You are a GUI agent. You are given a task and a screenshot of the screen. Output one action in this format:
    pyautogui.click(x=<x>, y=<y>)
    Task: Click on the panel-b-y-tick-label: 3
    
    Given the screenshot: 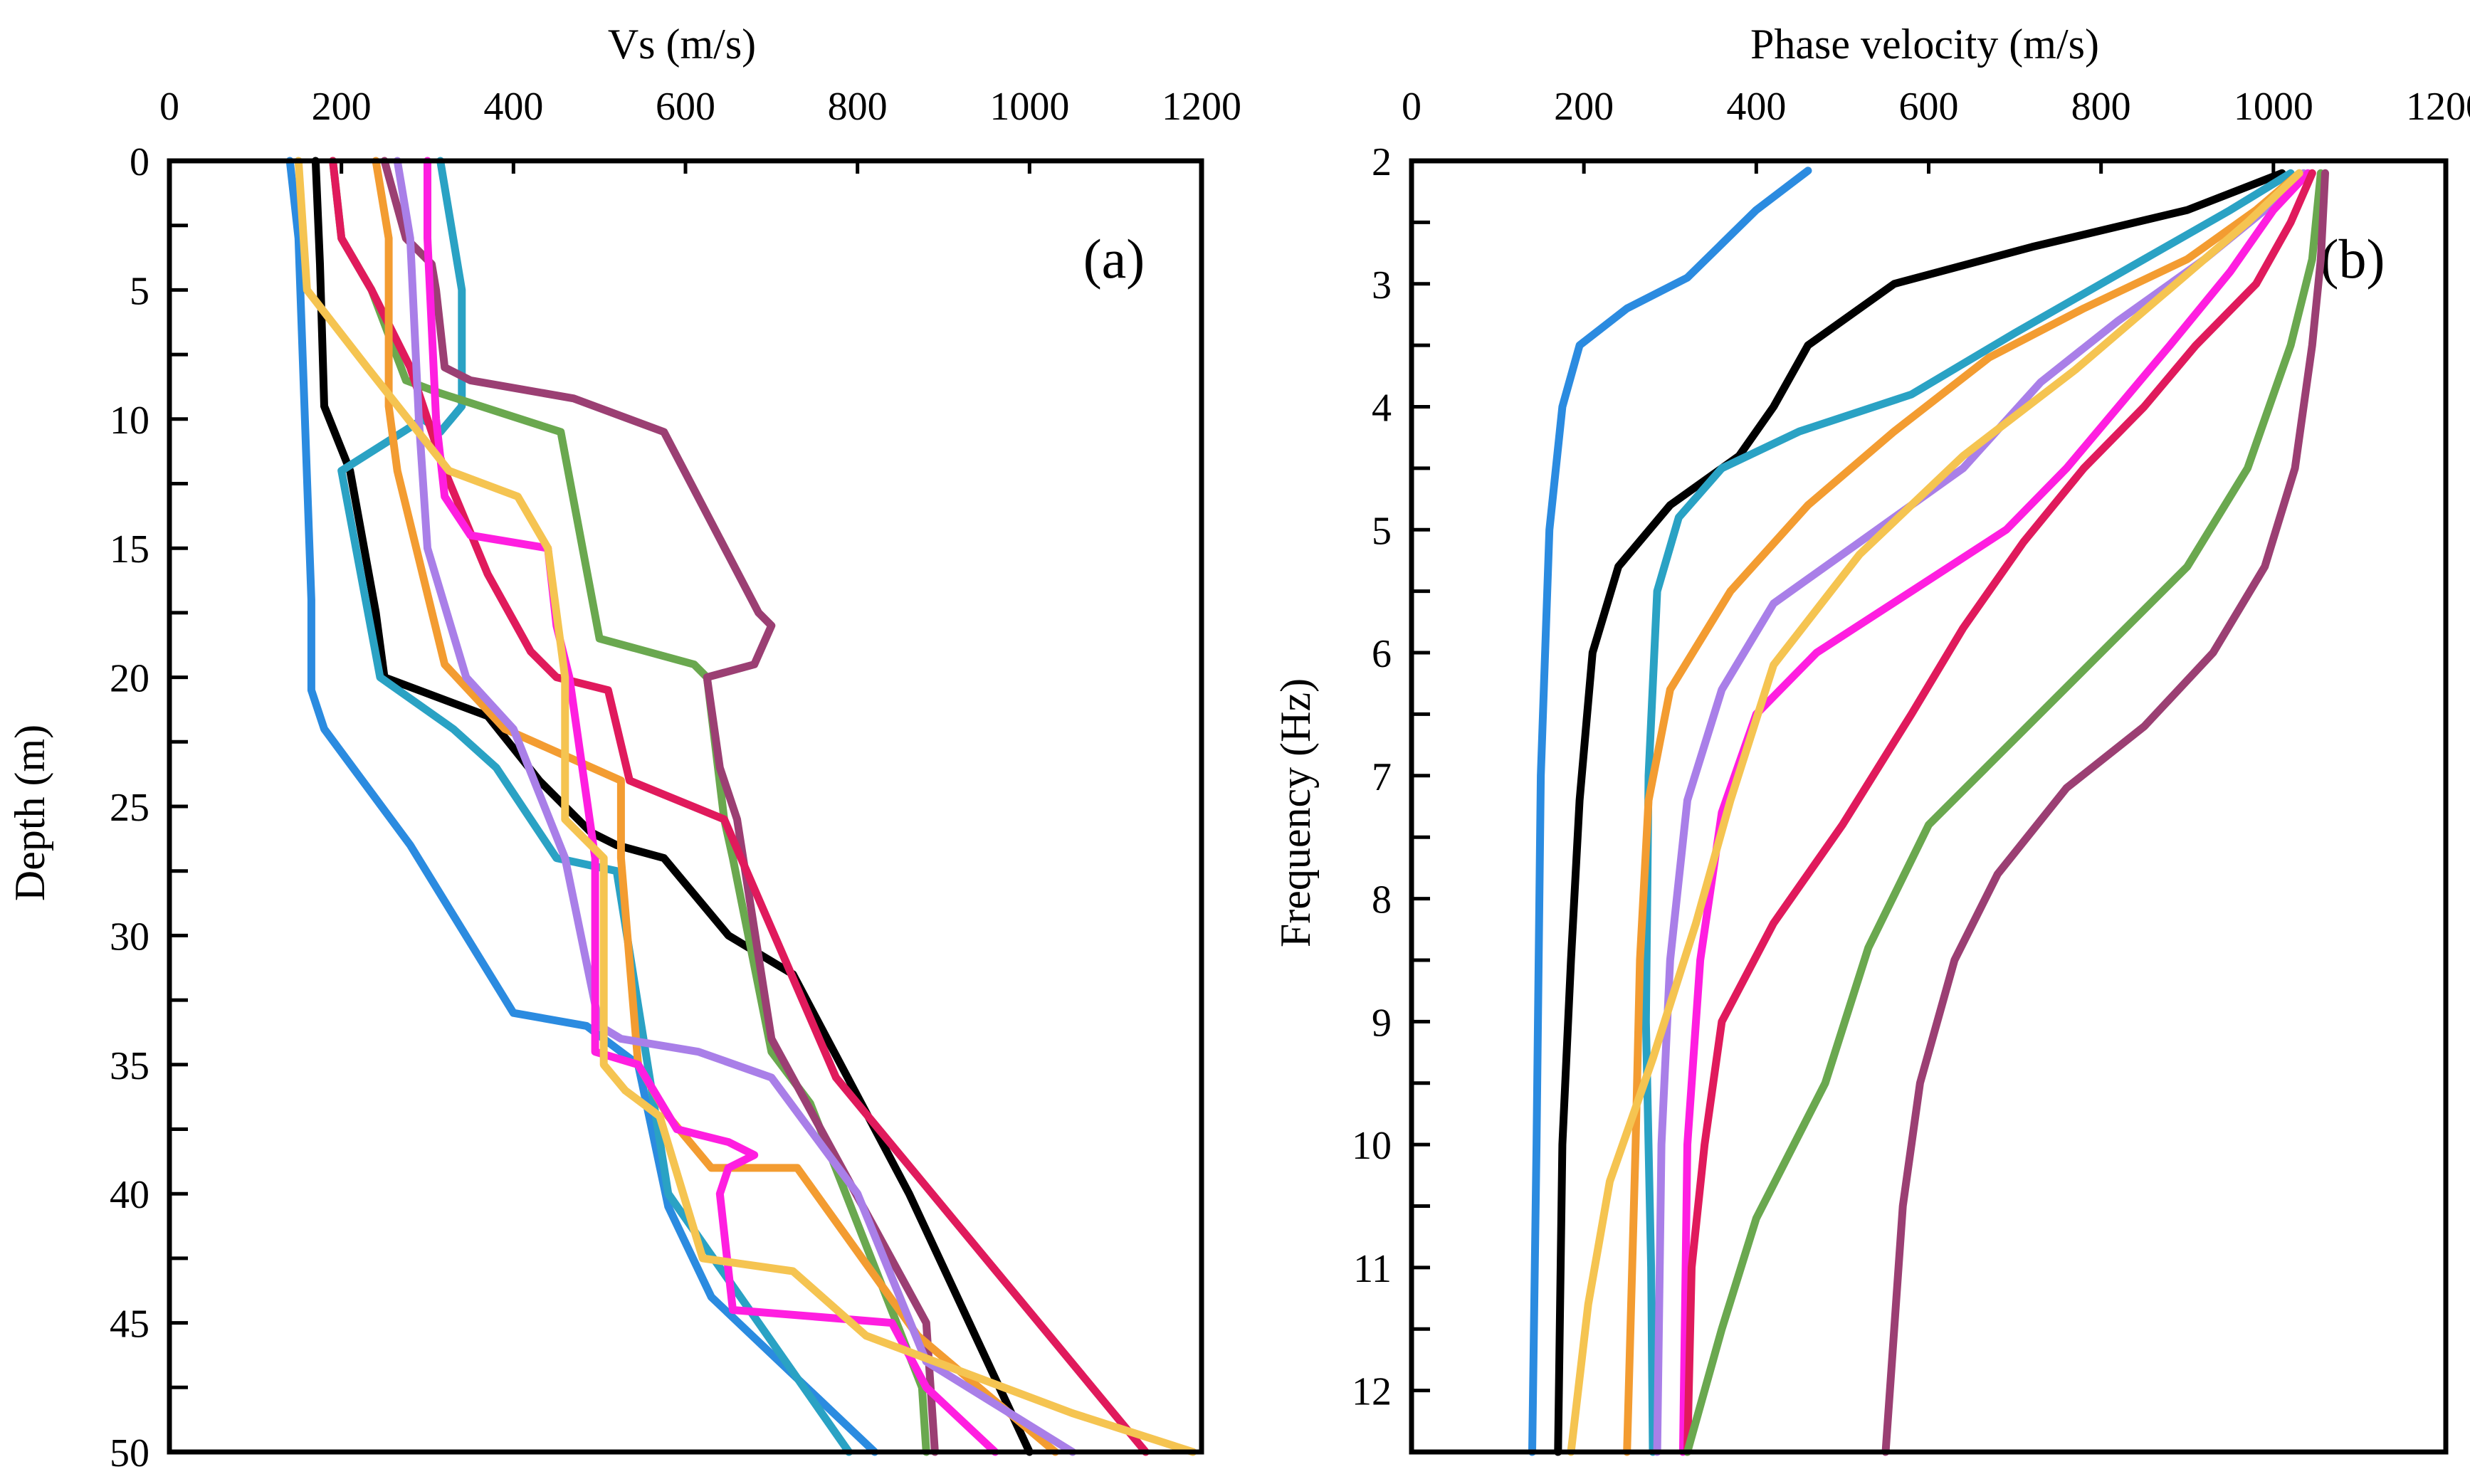 What is the action you would take?
    pyautogui.click(x=1382, y=285)
    